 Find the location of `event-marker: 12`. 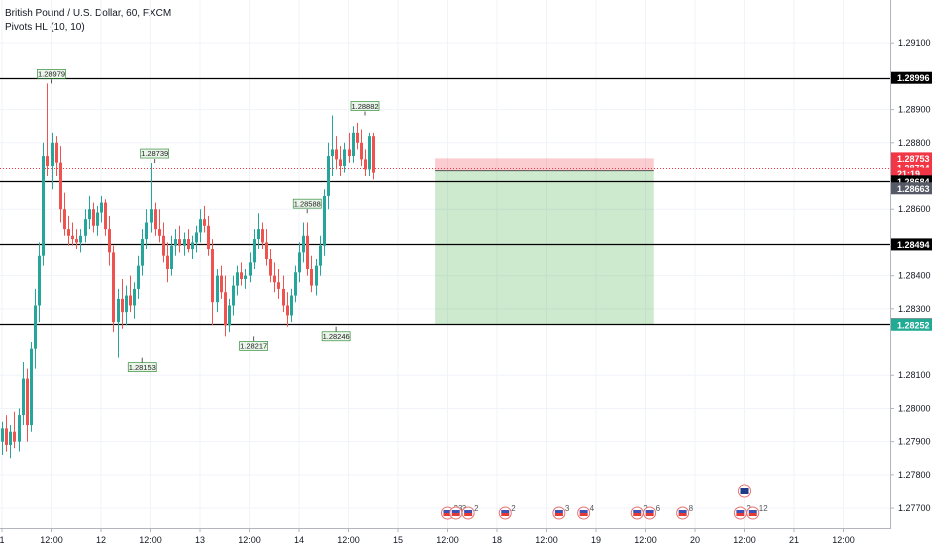

event-marker: 12 is located at coordinates (757, 512).